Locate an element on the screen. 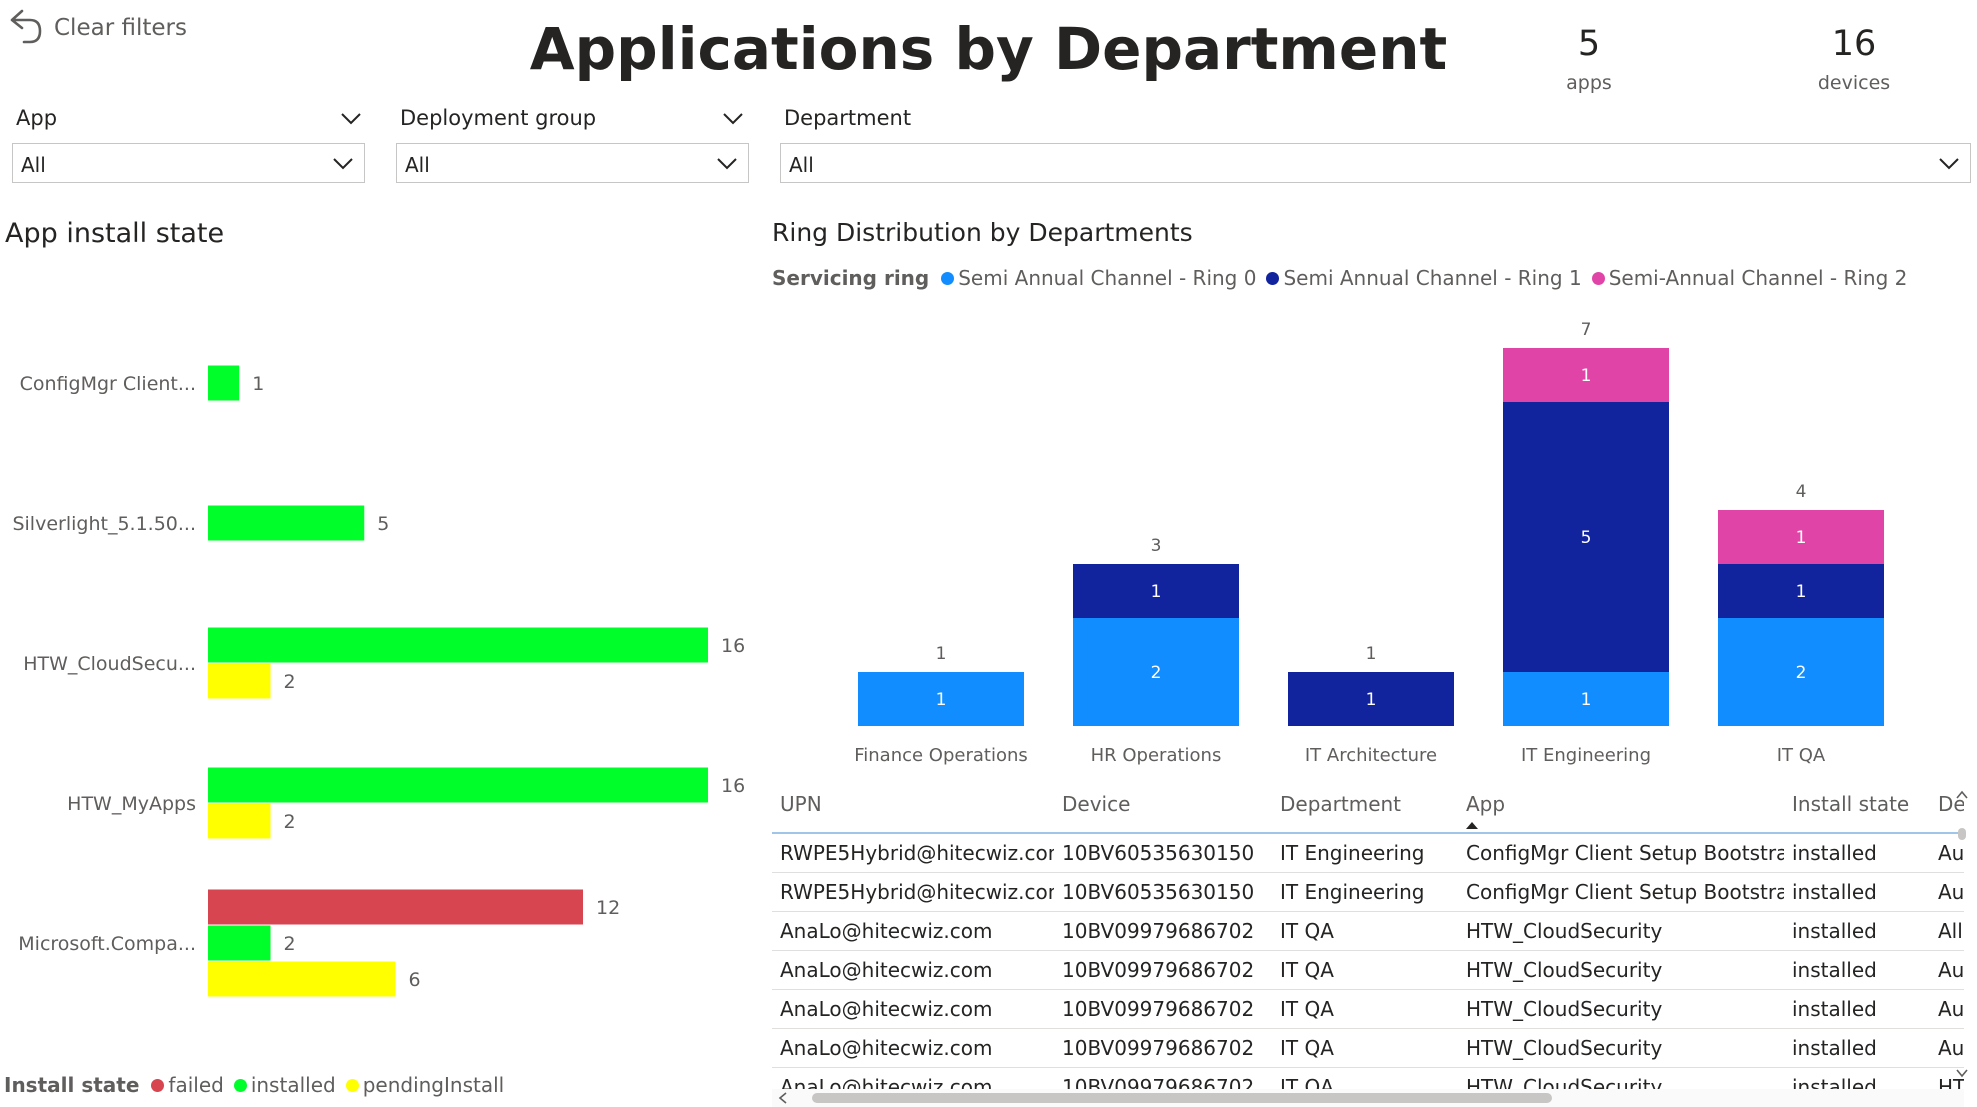  department-slicer-label: Department is located at coordinates (848, 118).